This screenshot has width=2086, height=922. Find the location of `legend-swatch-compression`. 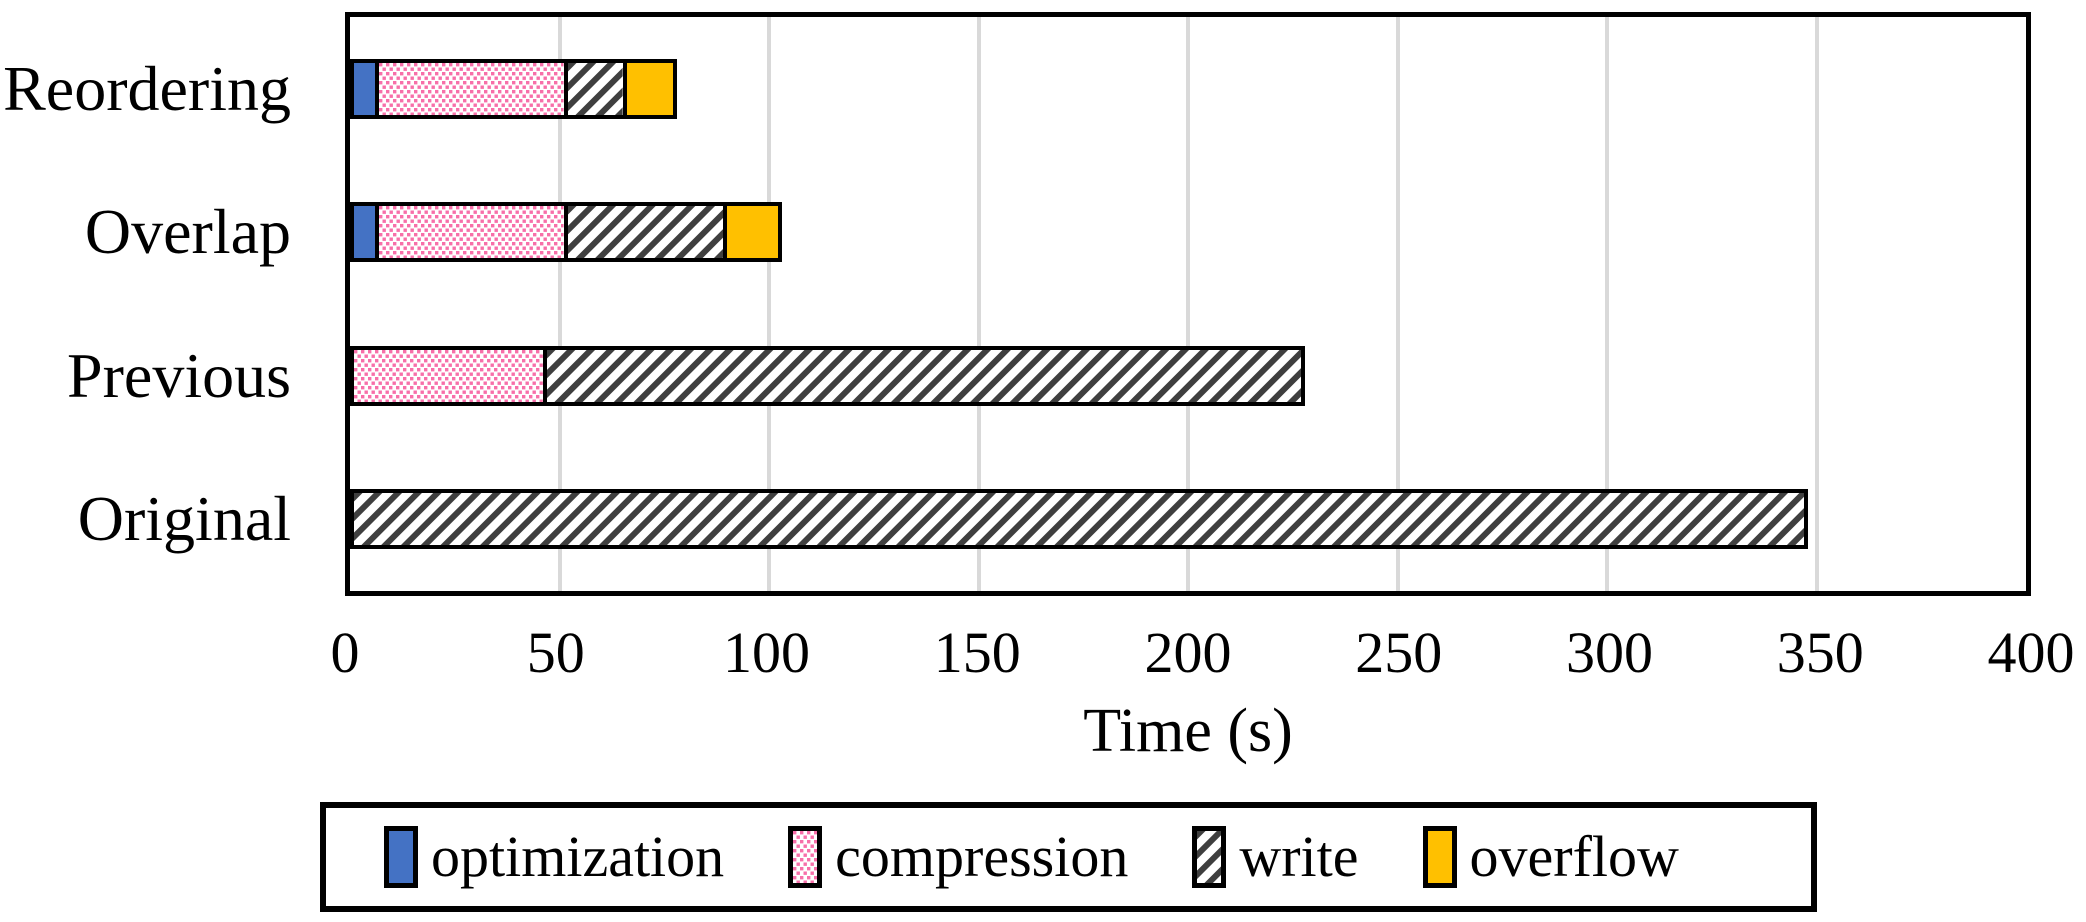

legend-swatch-compression is located at coordinates (805, 857).